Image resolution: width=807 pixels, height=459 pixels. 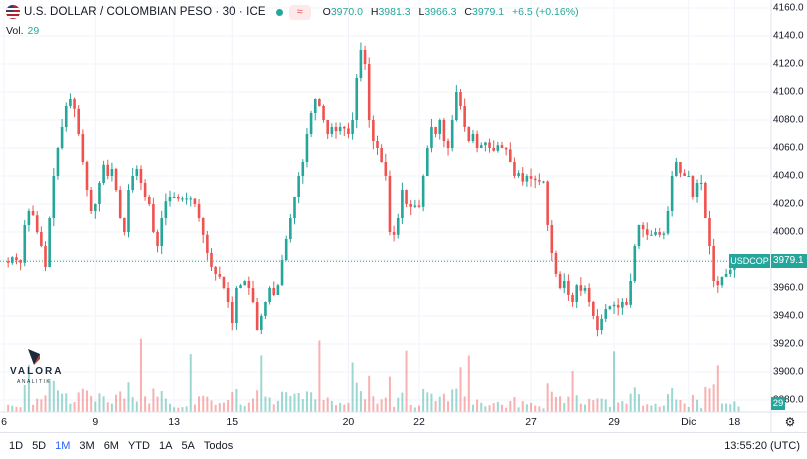 What do you see at coordinates (788, 176) in the screenshot?
I see `price-tick-label: 4040.0` at bounding box center [788, 176].